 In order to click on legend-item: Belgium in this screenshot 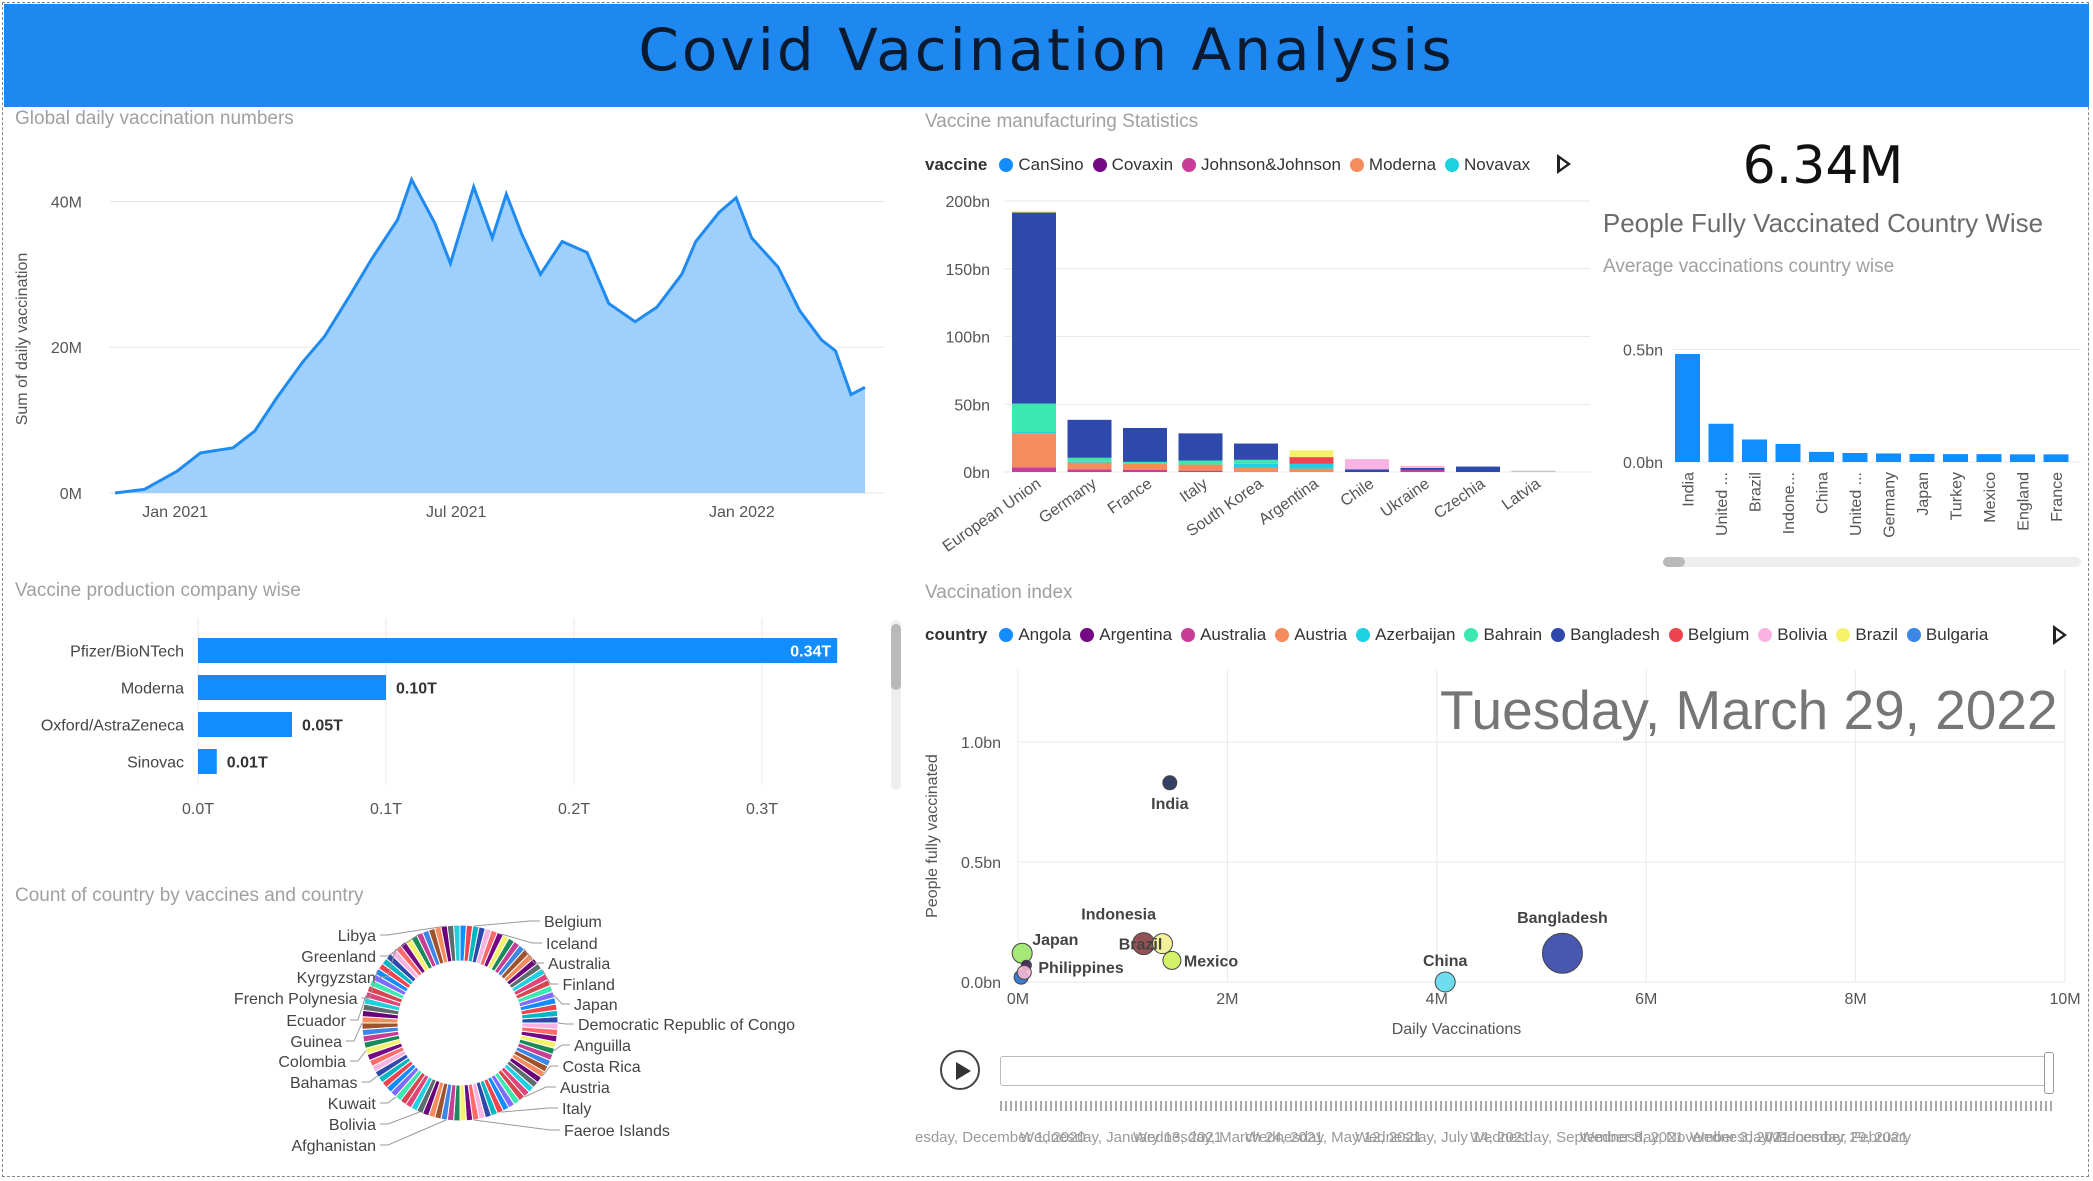, I will do `click(1709, 635)`.